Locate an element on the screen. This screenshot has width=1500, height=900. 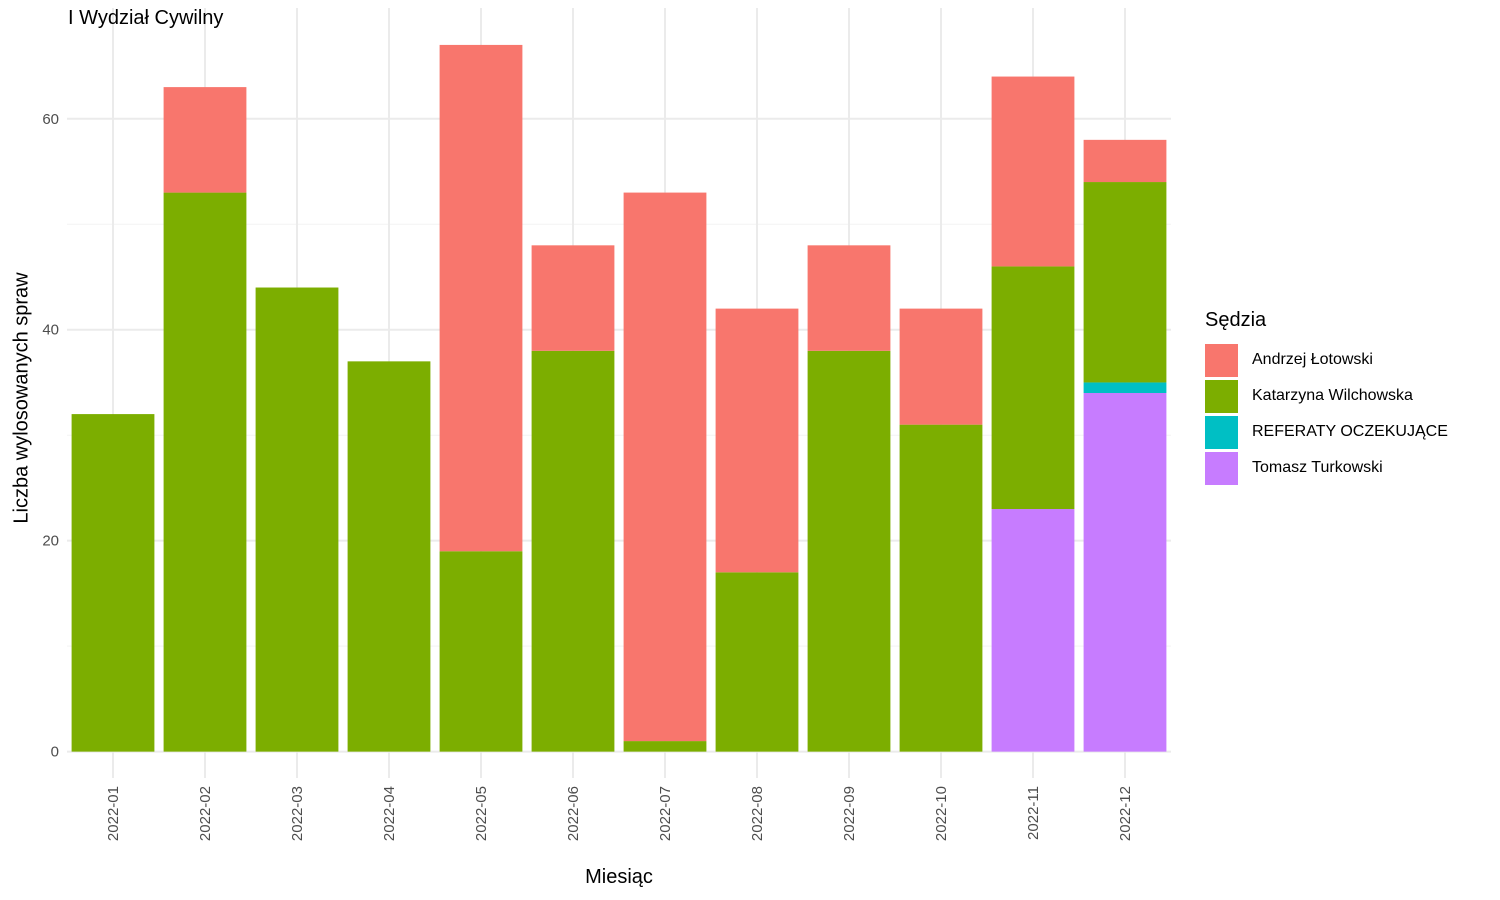
x-tick-label: 2022-04 is located at coordinates (389, 813).